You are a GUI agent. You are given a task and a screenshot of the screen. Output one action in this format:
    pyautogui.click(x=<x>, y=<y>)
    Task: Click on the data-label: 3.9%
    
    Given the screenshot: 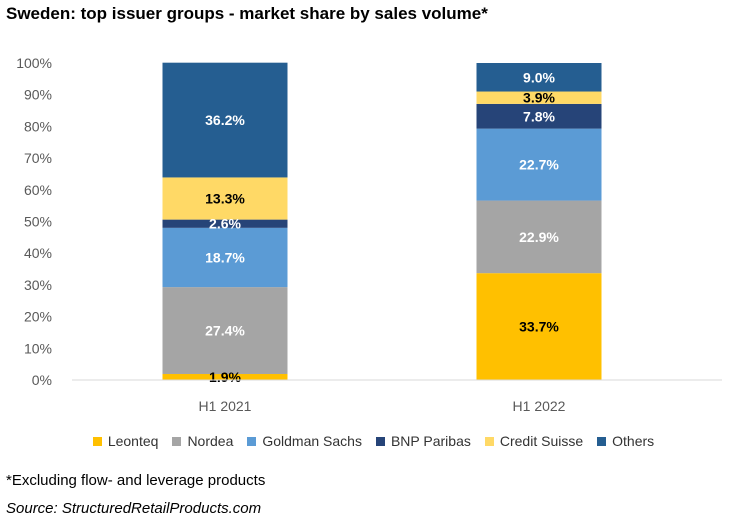 What is the action you would take?
    pyautogui.click(x=539, y=98)
    